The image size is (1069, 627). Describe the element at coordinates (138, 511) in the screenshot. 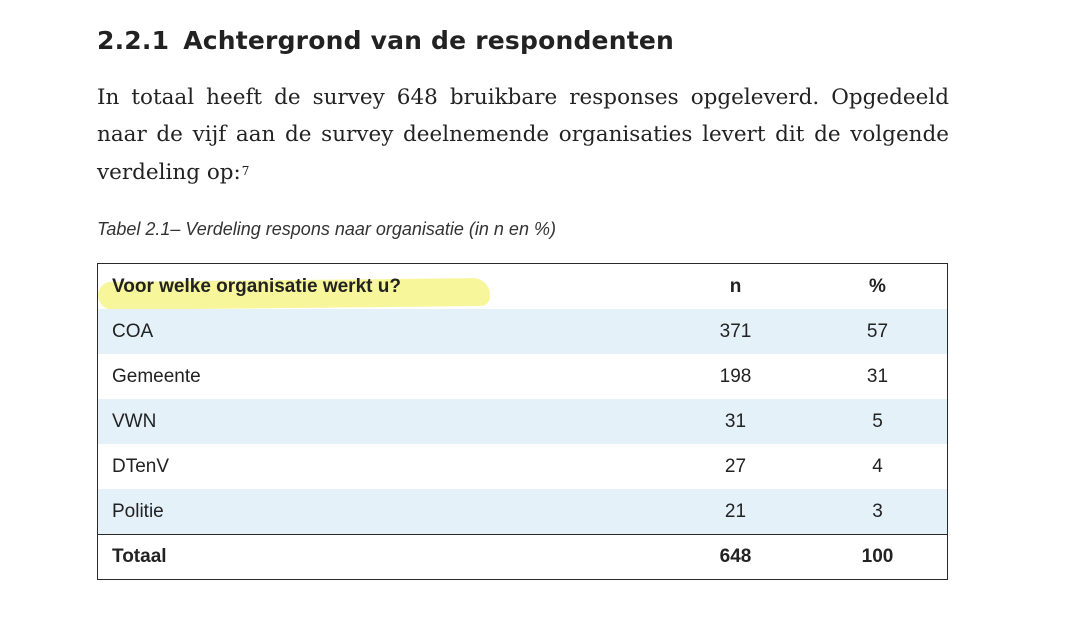

I see `row-organisation: Politie` at that location.